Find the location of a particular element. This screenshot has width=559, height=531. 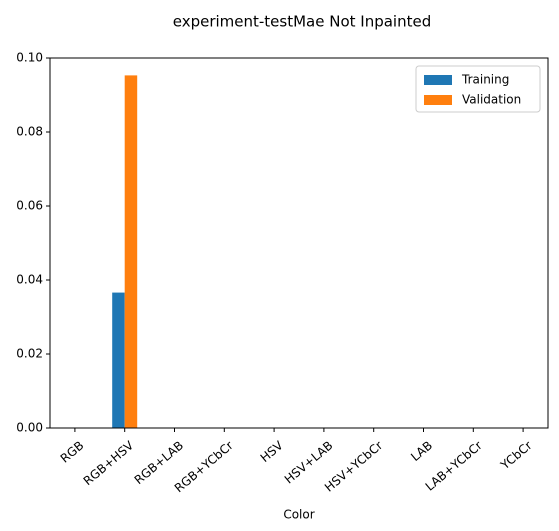

y-tick-label: 0.06 is located at coordinates (29, 206).